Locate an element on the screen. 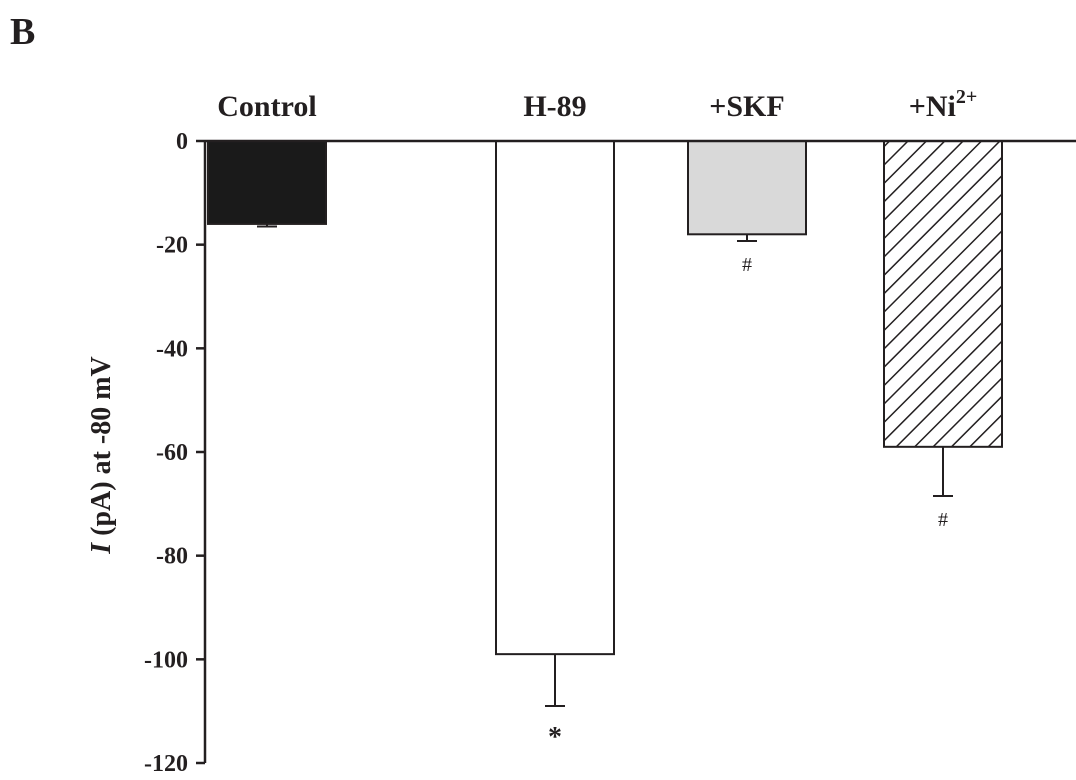  y-tick-label: -100 is located at coordinates (166, 660).